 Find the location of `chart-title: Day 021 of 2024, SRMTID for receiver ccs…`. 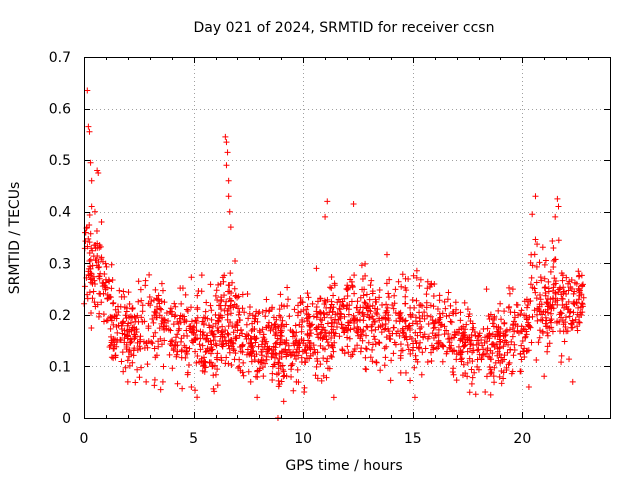

chart-title: Day 021 of 2024, SRMTID for receiver ccs… is located at coordinates (344, 28).